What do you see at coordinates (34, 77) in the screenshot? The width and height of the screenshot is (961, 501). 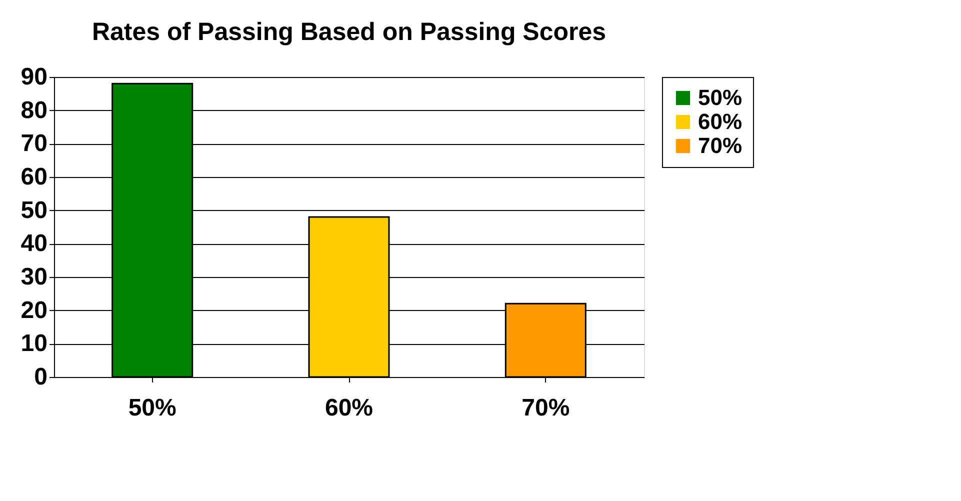 I see `y-tick-label: 90` at bounding box center [34, 77].